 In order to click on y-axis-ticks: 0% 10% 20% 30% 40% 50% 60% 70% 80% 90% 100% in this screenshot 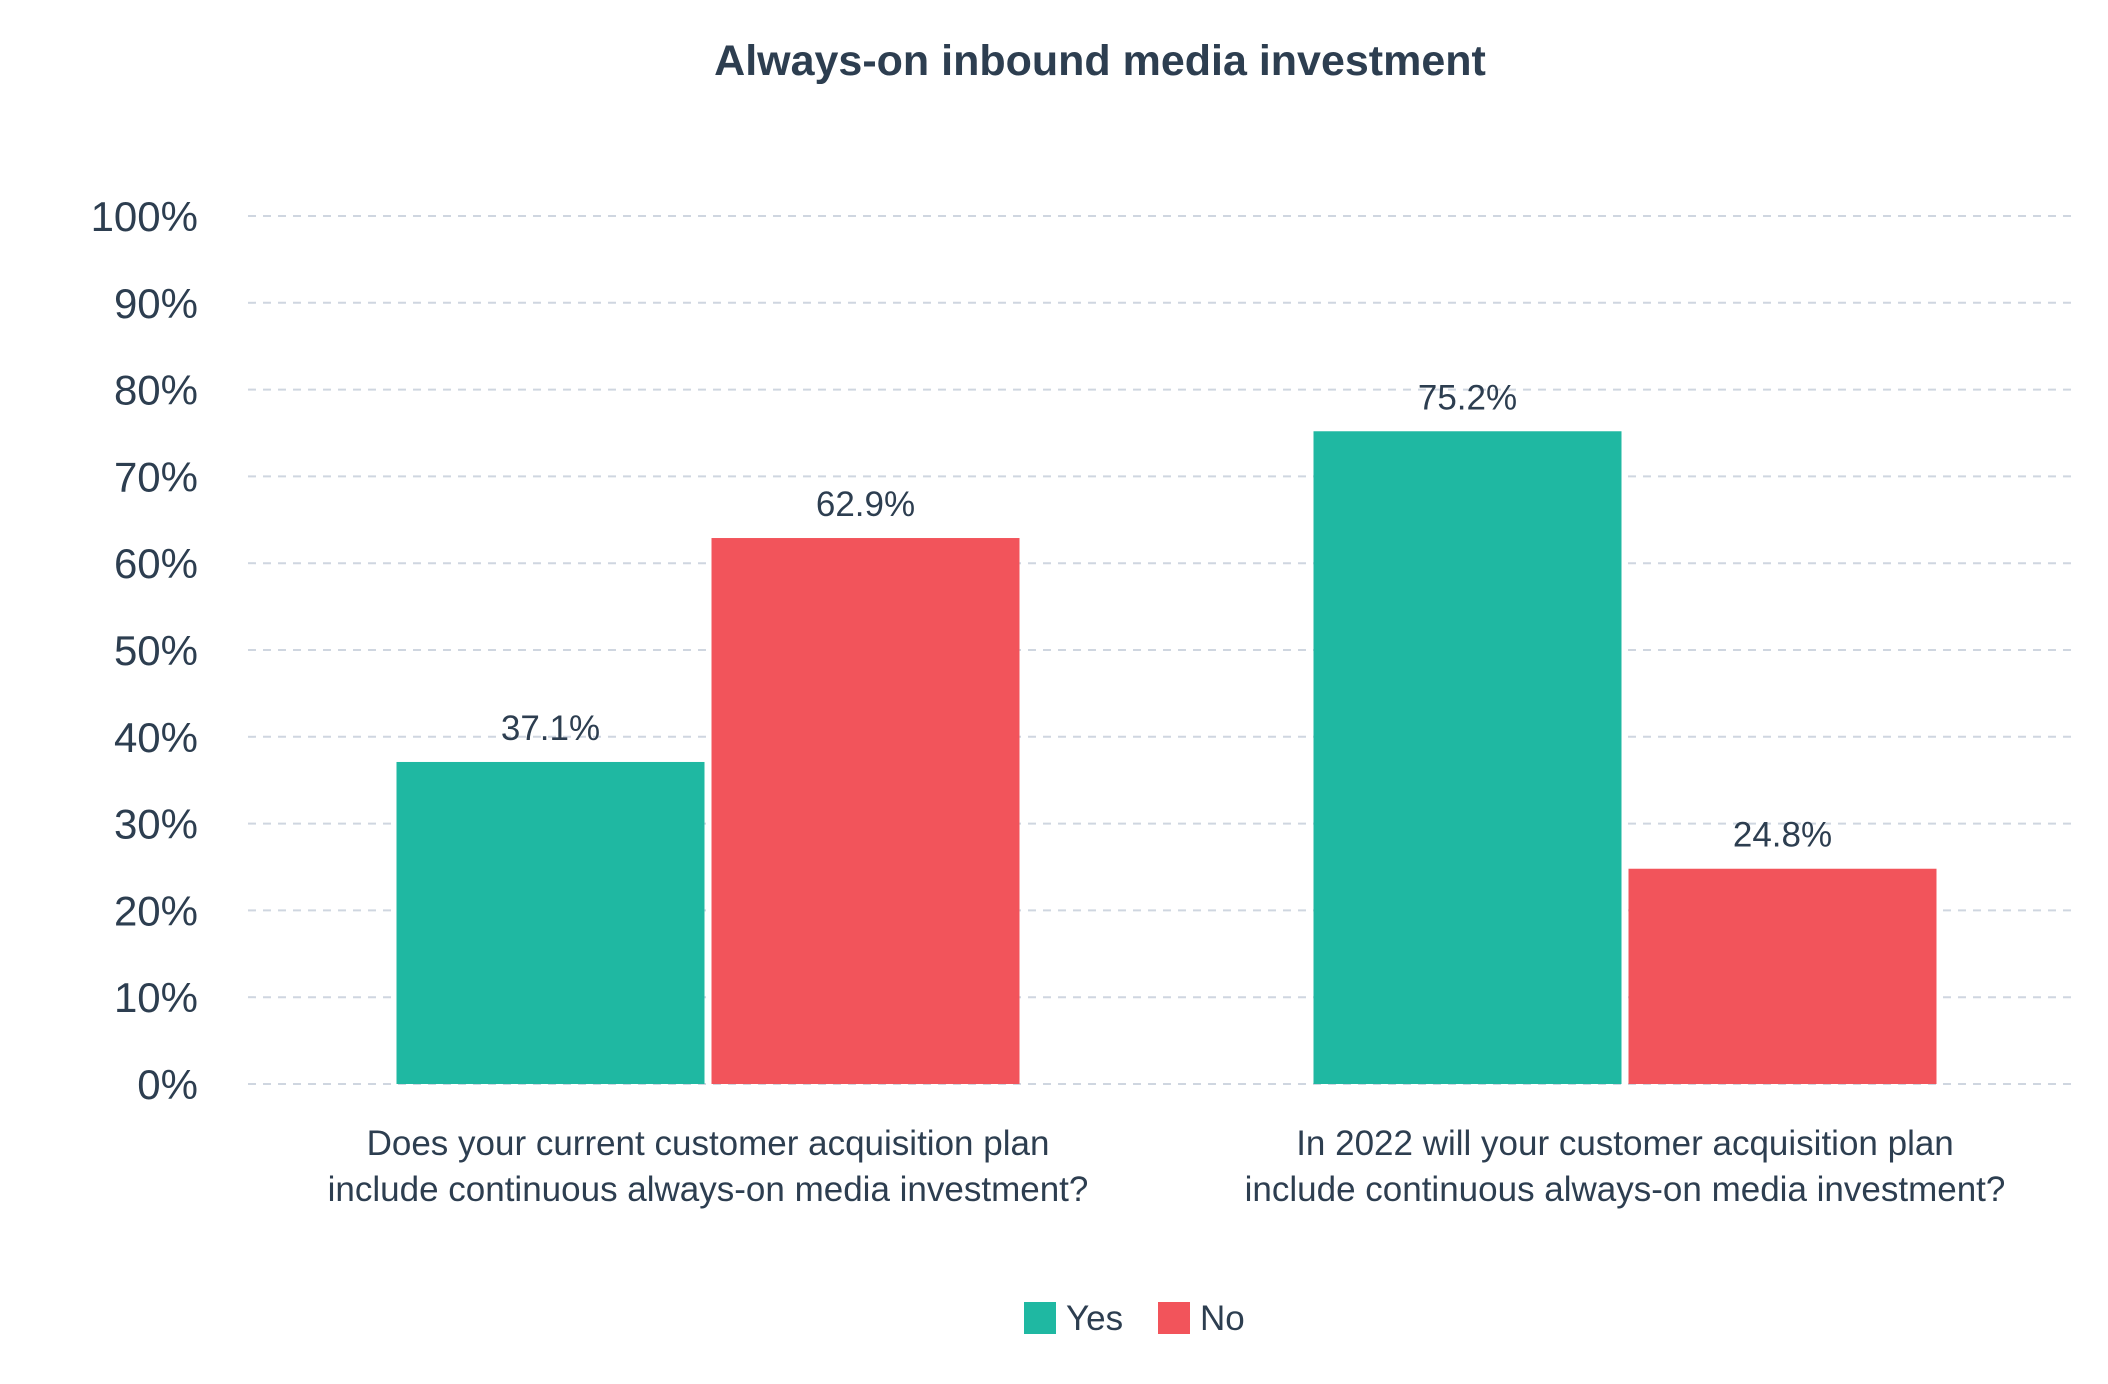, I will do `click(144, 650)`.